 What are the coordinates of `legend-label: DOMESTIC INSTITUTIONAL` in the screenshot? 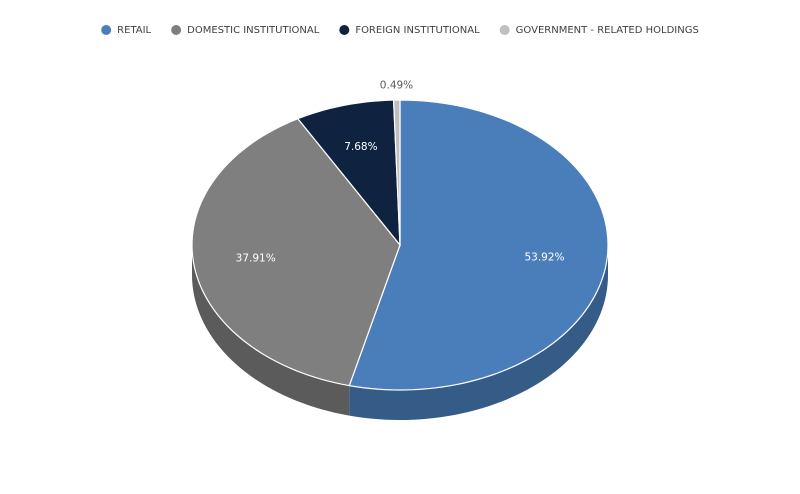 It's located at (253, 30).